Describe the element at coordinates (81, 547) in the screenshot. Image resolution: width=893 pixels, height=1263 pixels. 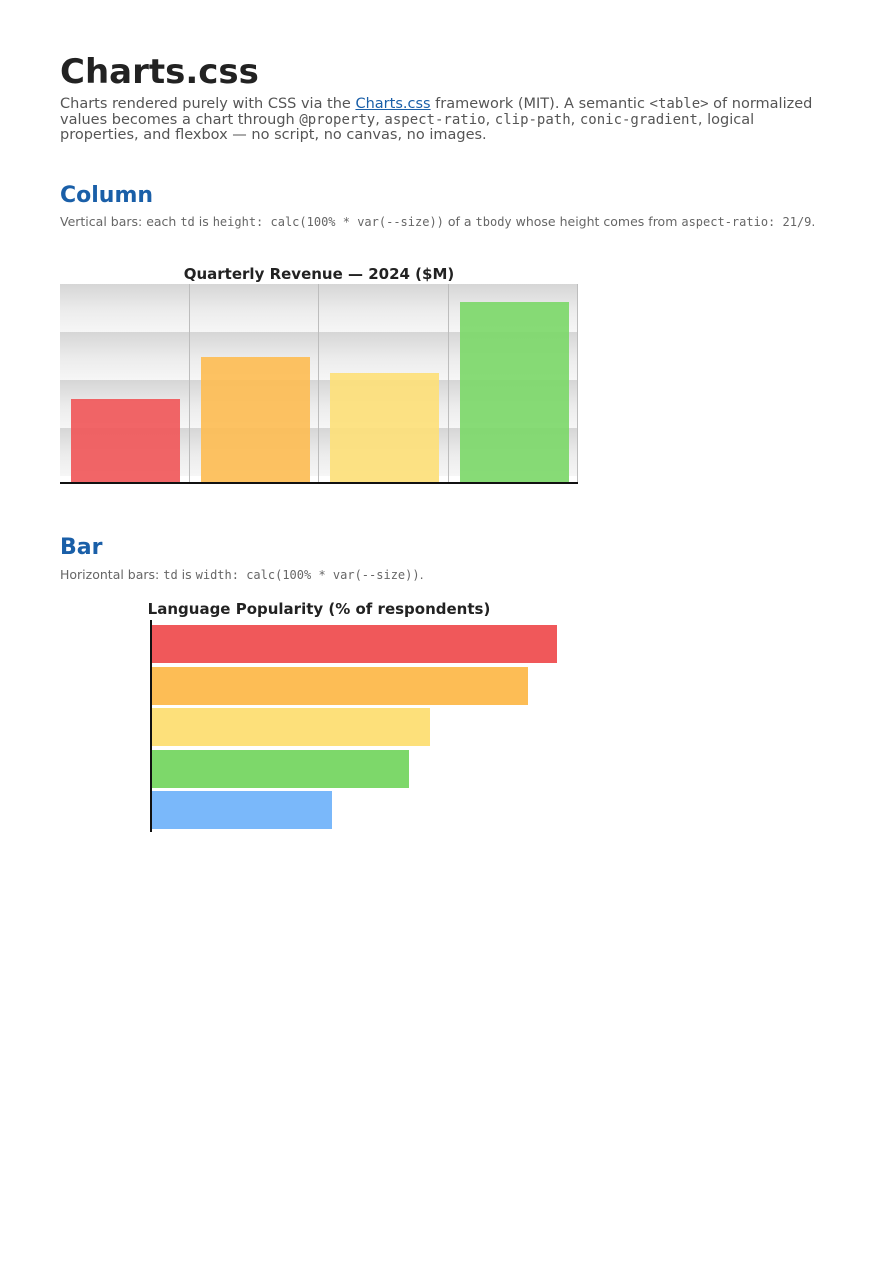
I see `bar-heading: Bar` at that location.